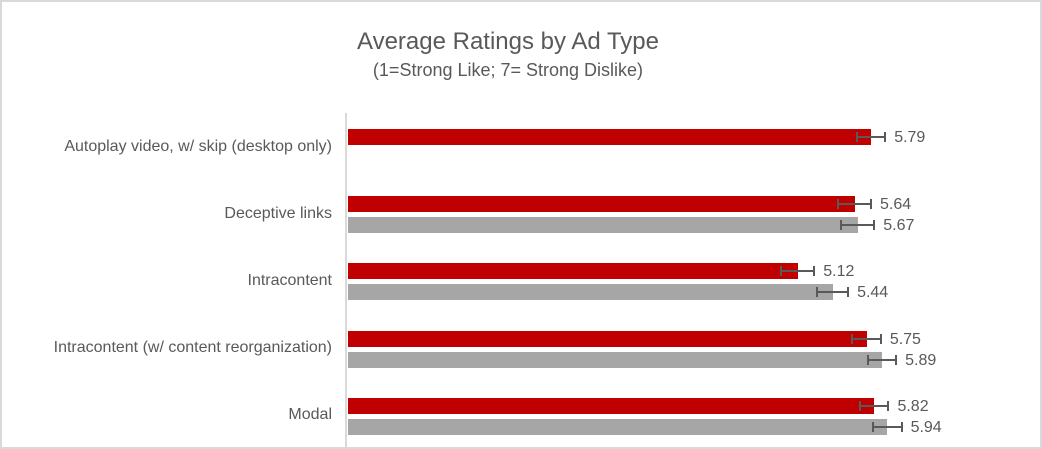  Describe the element at coordinates (346, 280) in the screenshot. I see `category-axis-line` at that location.